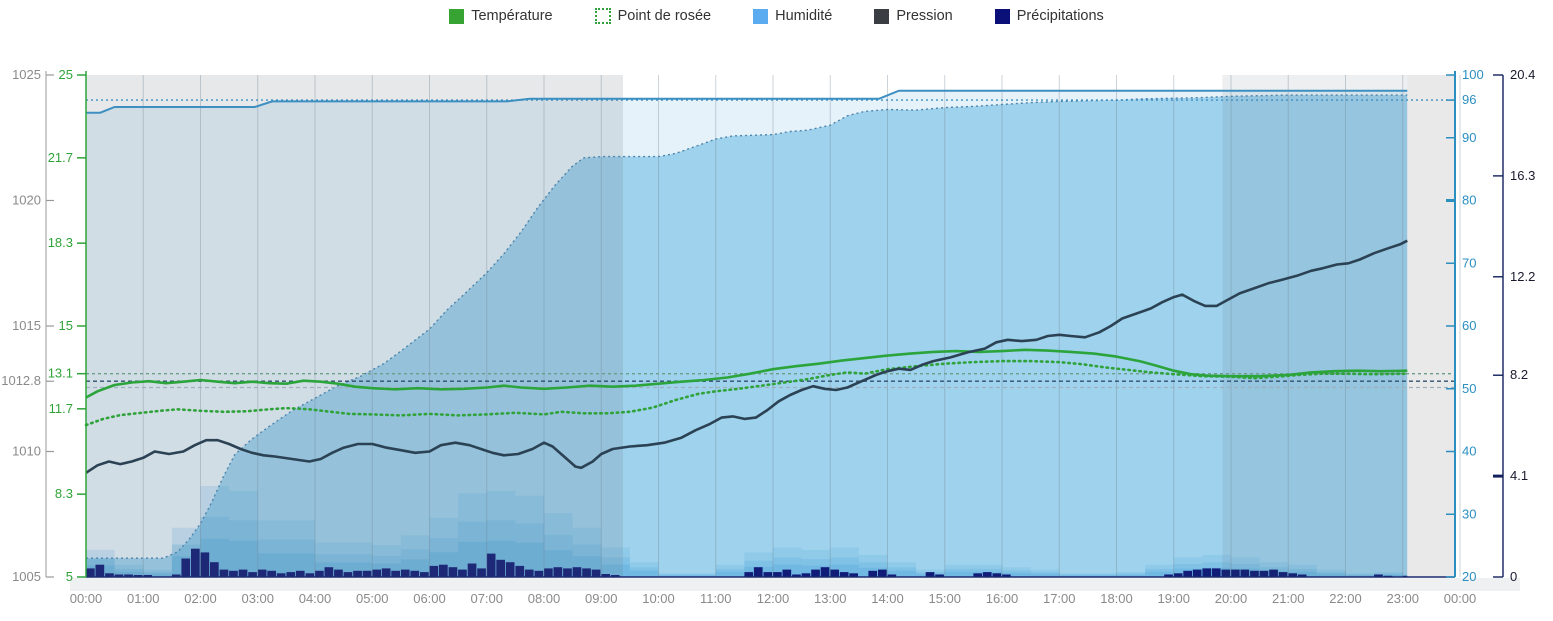  I want to click on x-axis-label: 17:00, so click(1059, 598).